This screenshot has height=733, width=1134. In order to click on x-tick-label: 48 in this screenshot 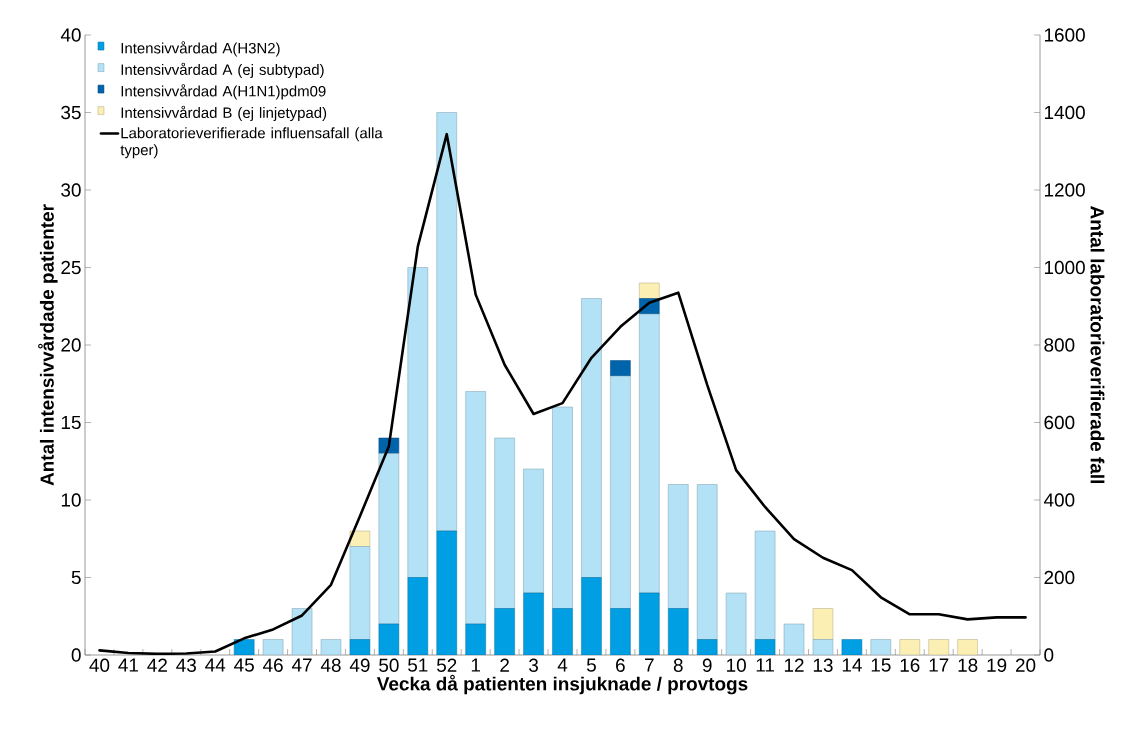, I will do `click(330, 665)`.